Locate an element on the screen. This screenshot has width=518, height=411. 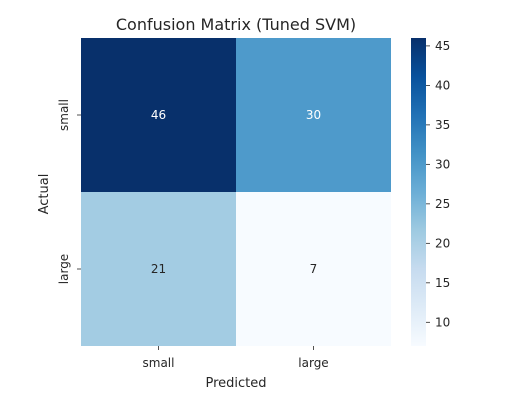
x-tick-label-large: large is located at coordinates (313, 363).